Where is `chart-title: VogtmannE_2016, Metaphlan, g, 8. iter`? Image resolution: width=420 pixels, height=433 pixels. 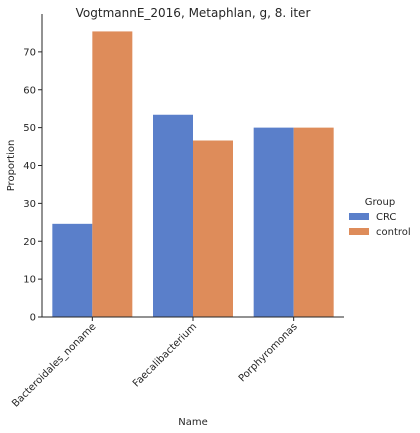
chart-title: VogtmannE_2016, Metaphlan, g, 8. iter is located at coordinates (193, 13).